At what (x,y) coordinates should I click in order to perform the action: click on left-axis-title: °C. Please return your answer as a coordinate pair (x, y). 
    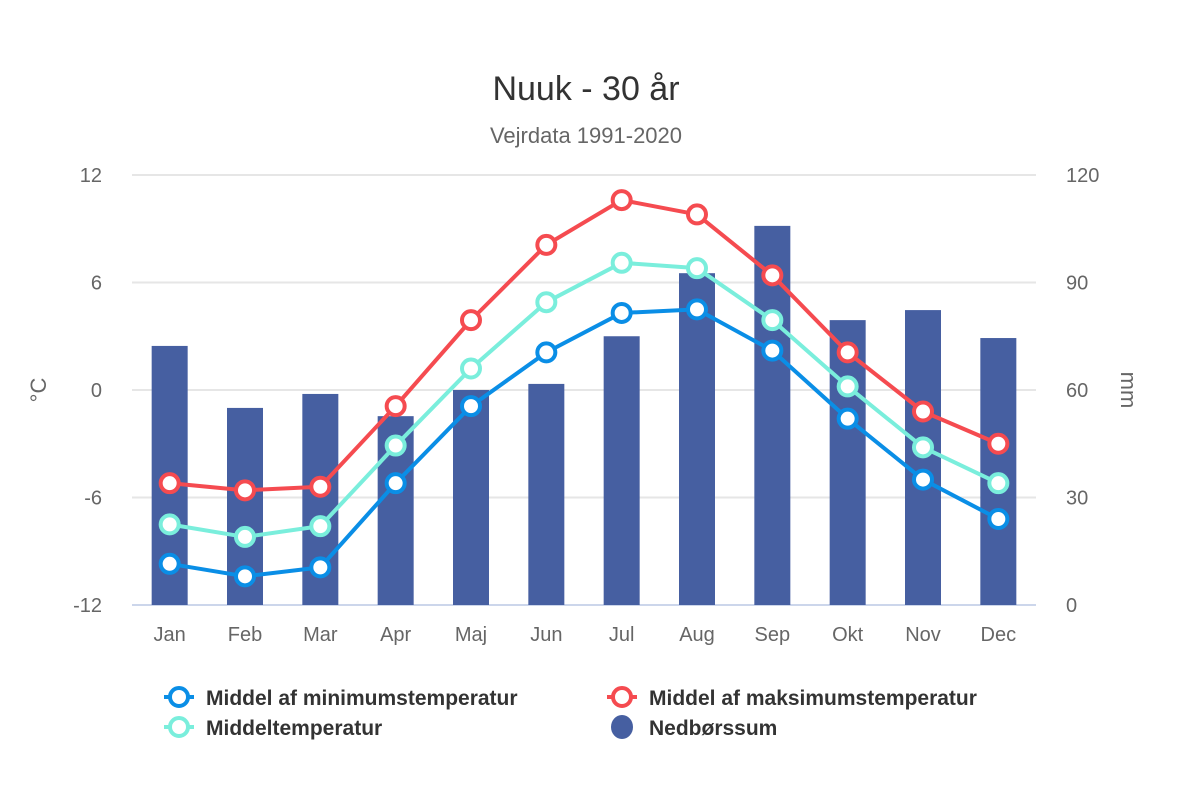
    Looking at the image, I should click on (38, 390).